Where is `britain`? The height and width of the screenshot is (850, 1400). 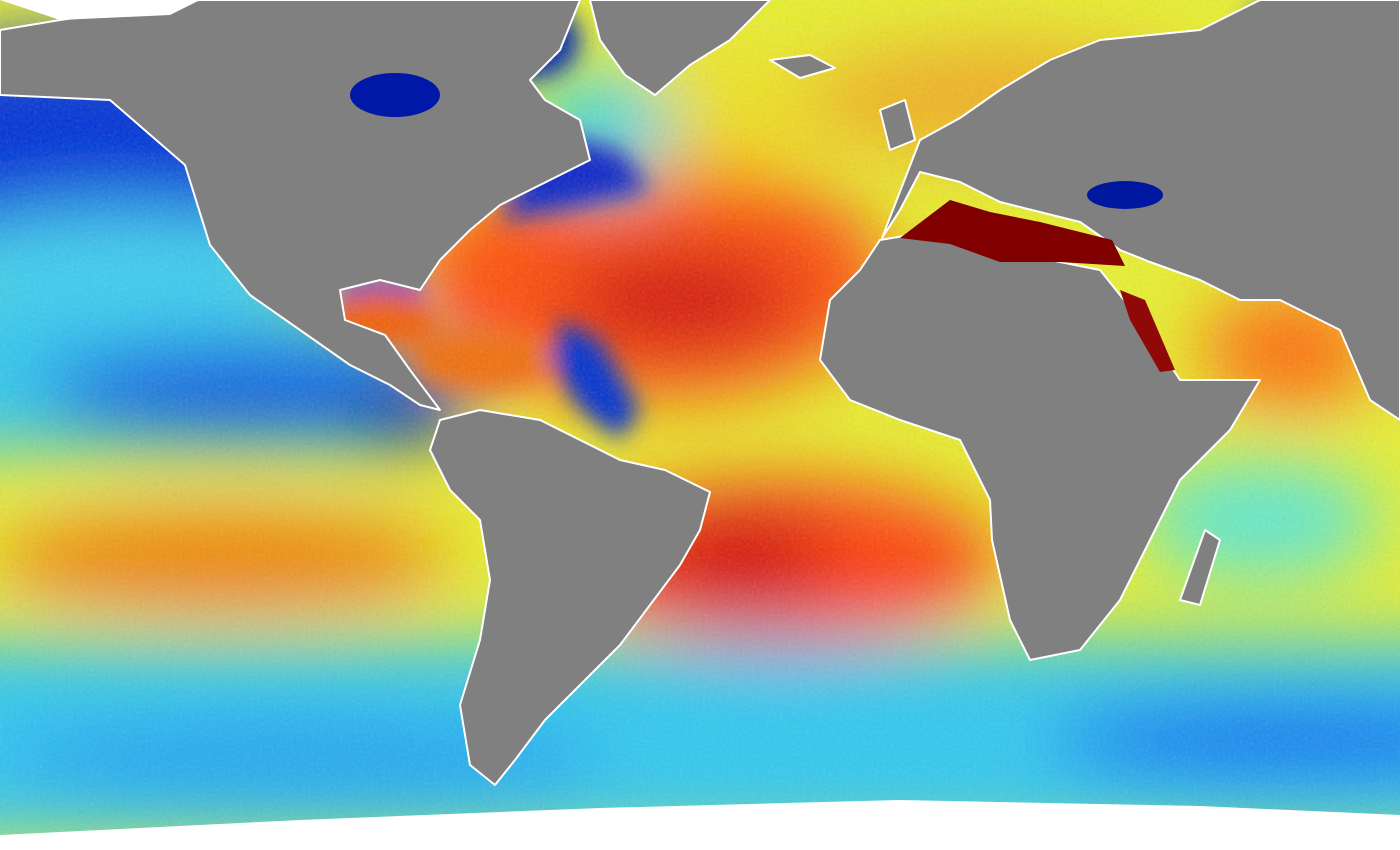 britain is located at coordinates (897, 125).